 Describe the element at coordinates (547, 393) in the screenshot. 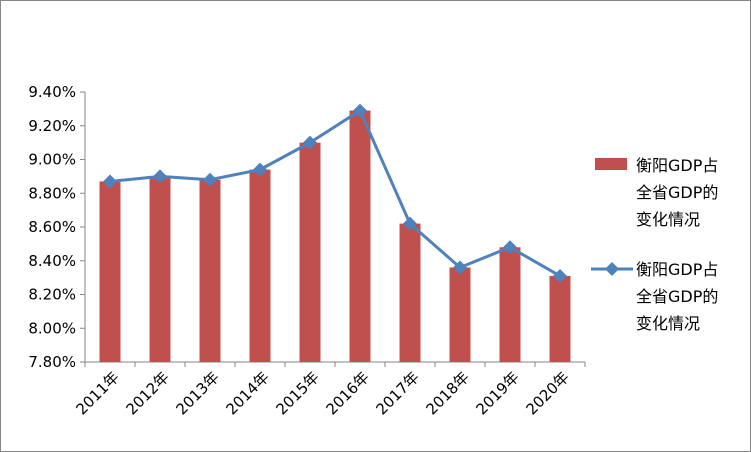

I see `x-tick-label: 2020年` at that location.